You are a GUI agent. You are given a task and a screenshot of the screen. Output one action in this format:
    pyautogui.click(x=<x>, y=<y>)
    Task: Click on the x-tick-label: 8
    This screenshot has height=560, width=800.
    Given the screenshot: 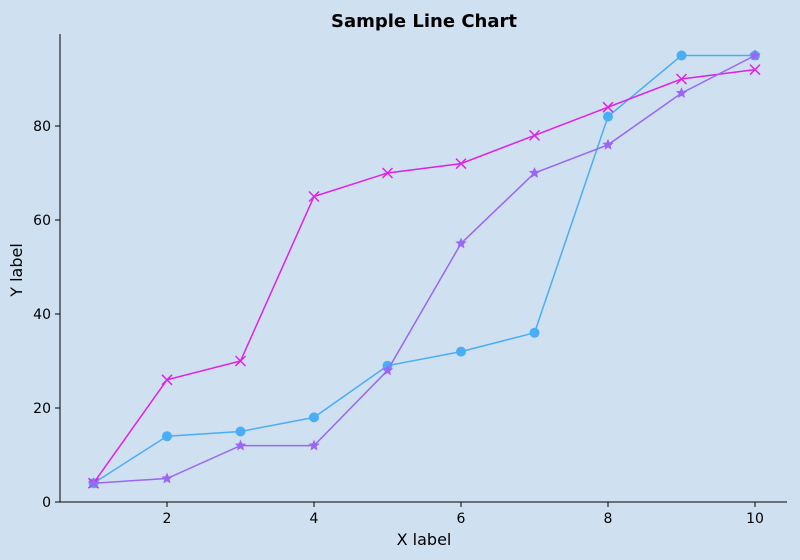 What is the action you would take?
    pyautogui.click(x=608, y=519)
    